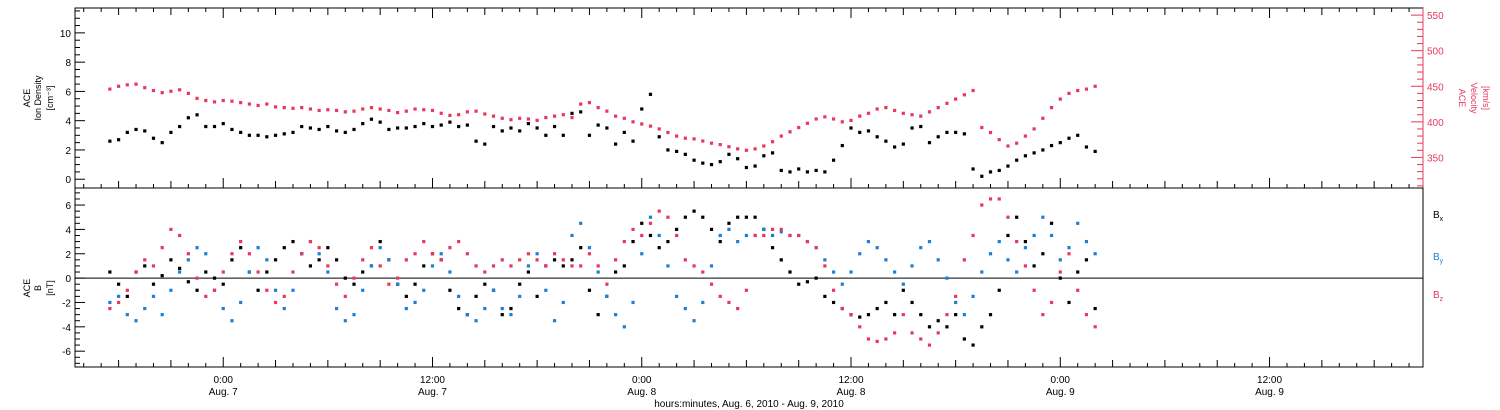  What do you see at coordinates (1435, 87) in the screenshot?
I see `velocity-tick-label: 450` at bounding box center [1435, 87].